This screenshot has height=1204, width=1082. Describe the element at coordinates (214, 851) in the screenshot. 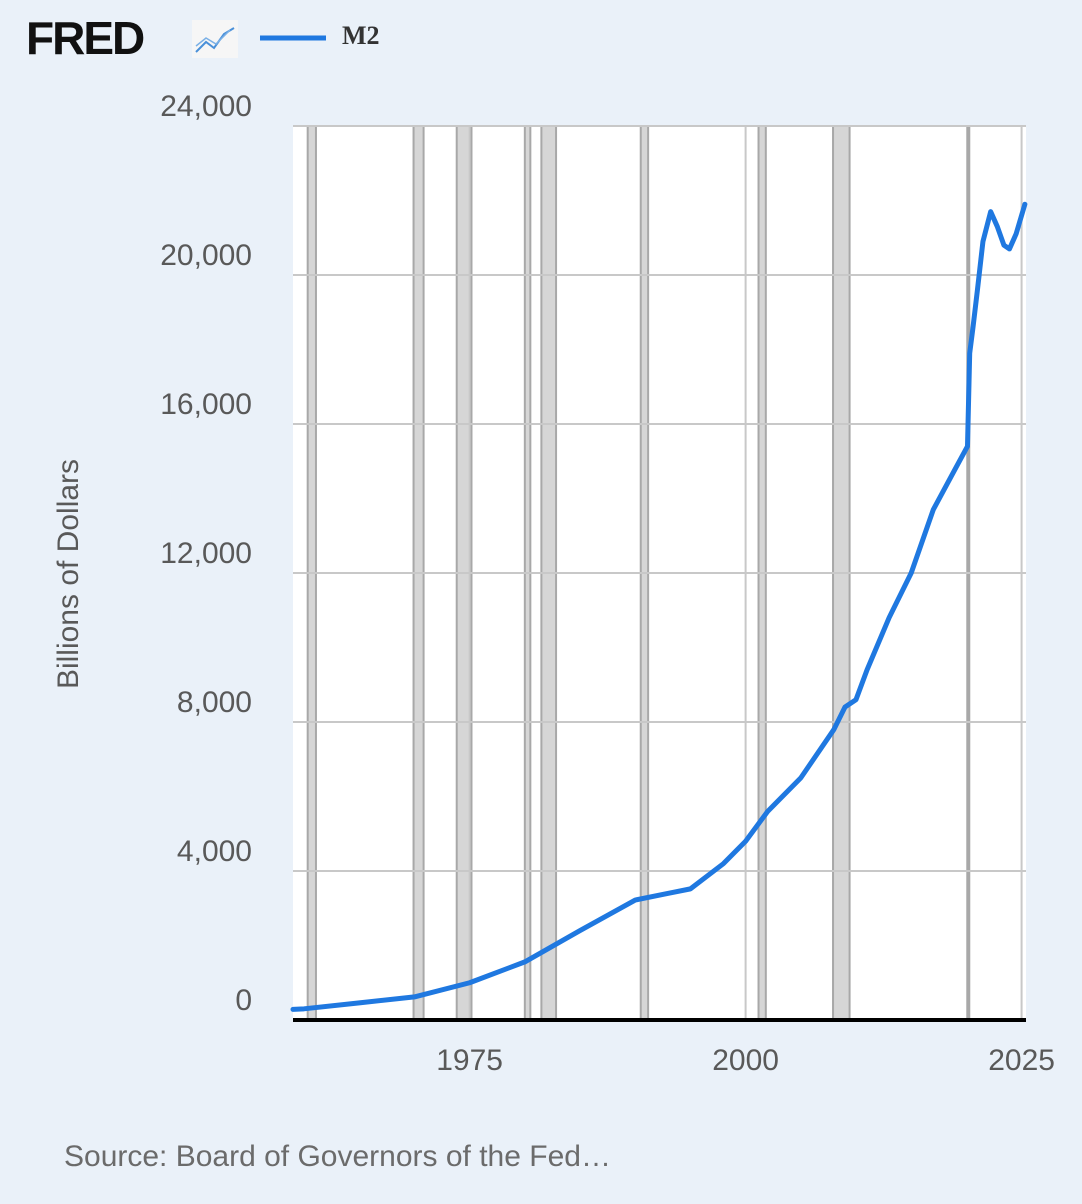

I see `y-tick-label: 4,000` at that location.